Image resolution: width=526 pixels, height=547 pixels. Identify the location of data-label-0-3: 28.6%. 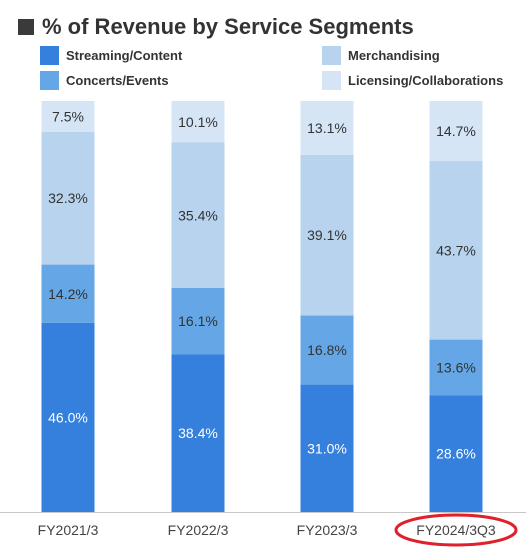
(456, 454).